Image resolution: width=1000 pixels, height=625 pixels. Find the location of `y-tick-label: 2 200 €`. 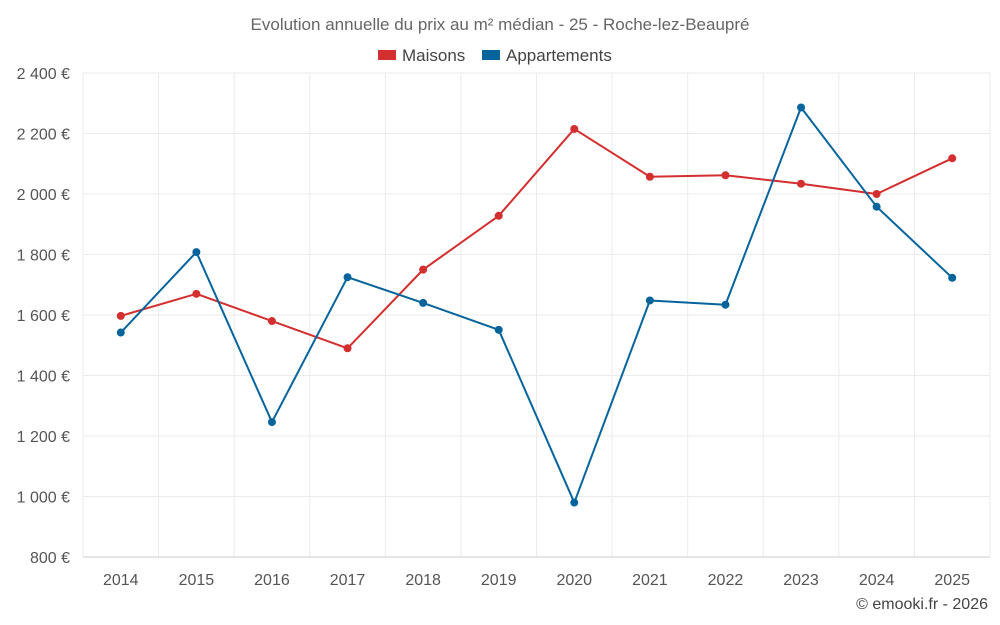

y-tick-label: 2 200 € is located at coordinates (43, 135).